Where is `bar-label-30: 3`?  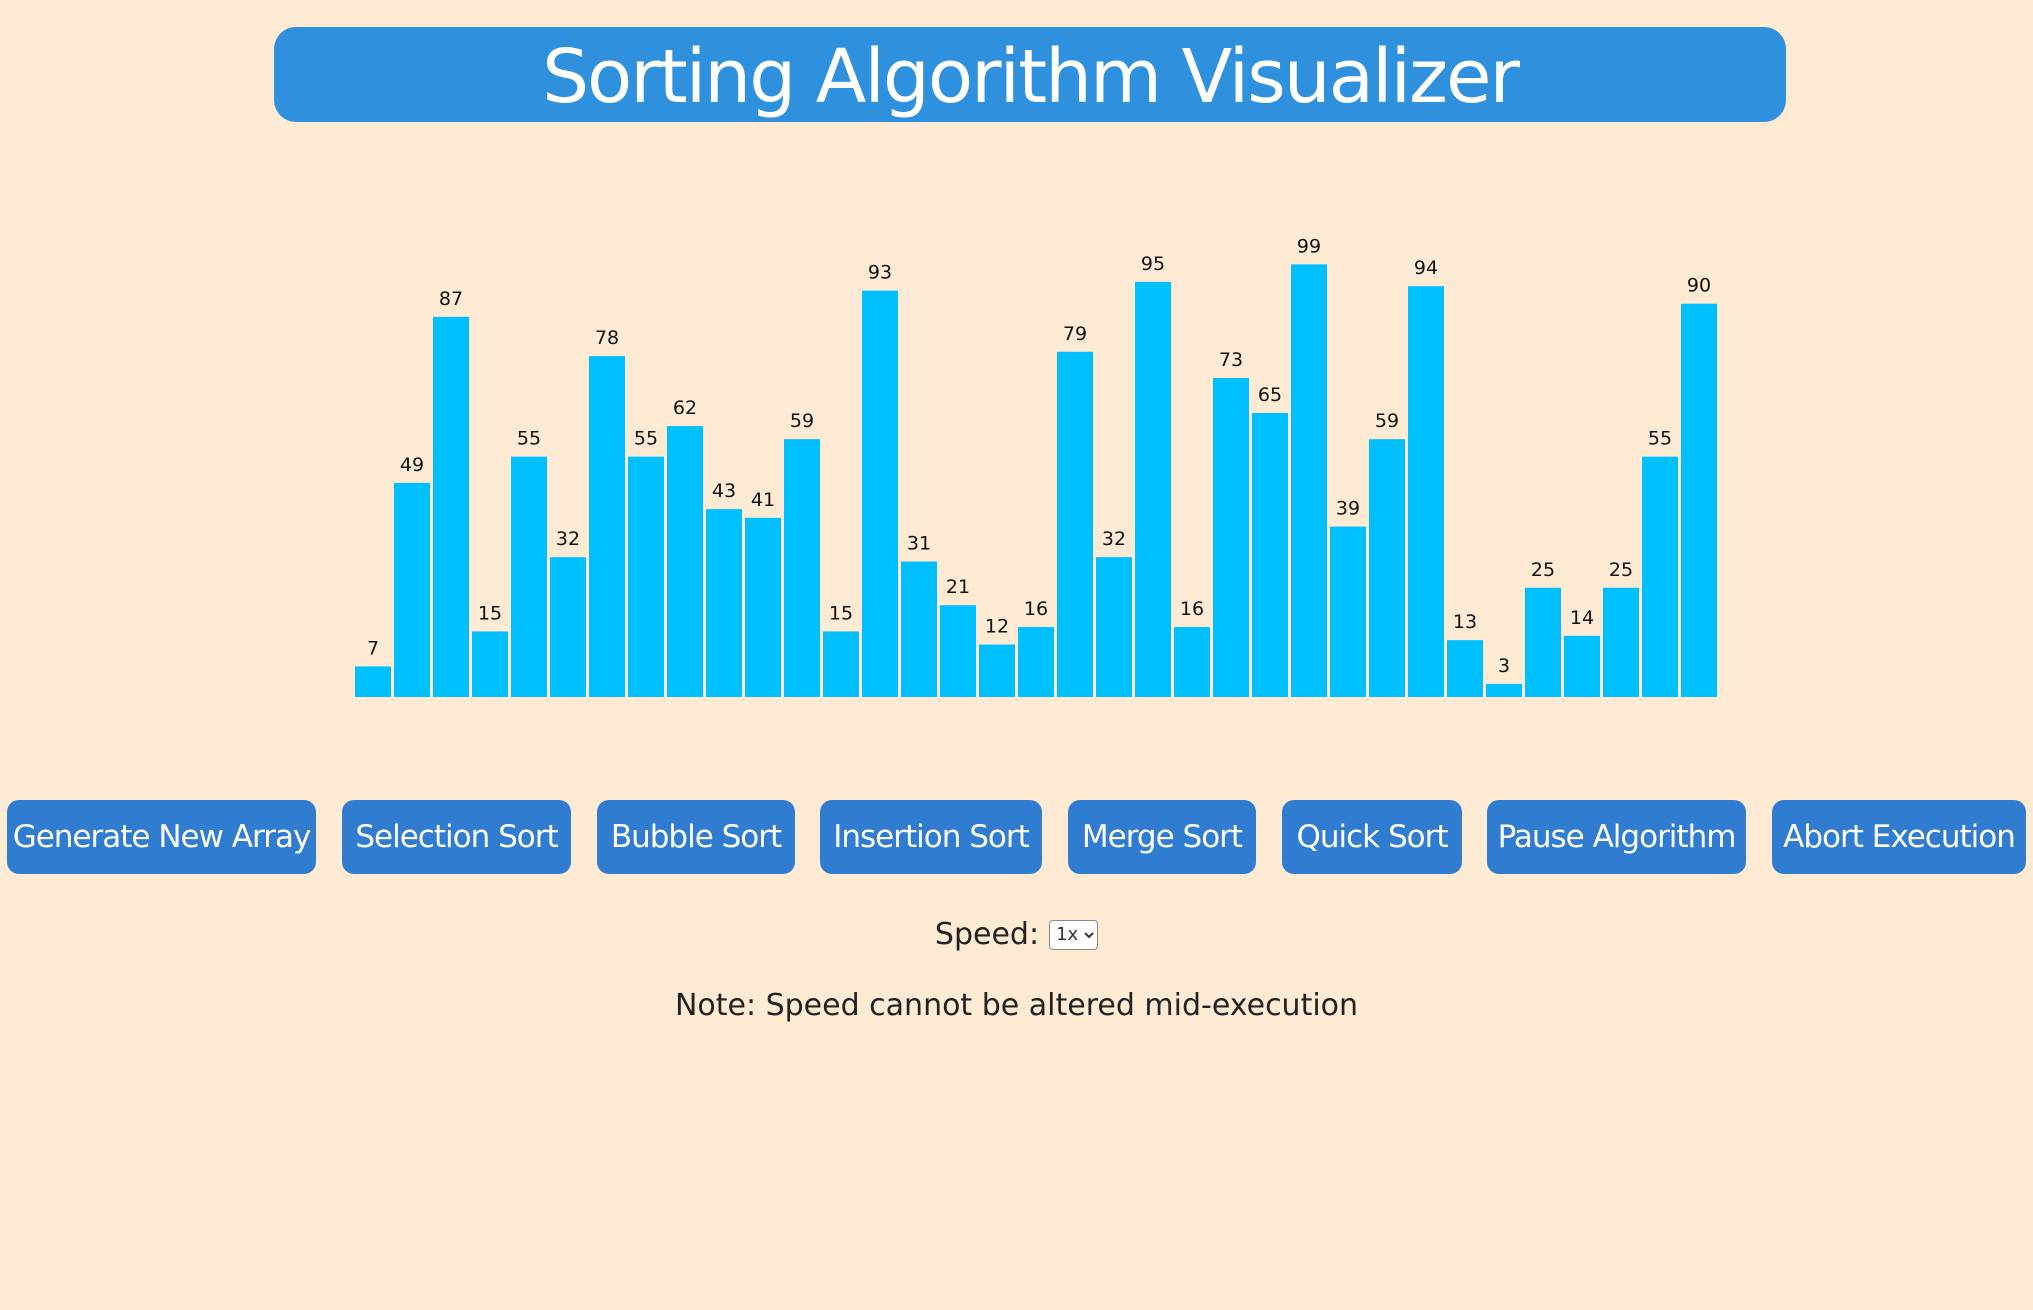
bar-label-30: 3 is located at coordinates (1504, 666).